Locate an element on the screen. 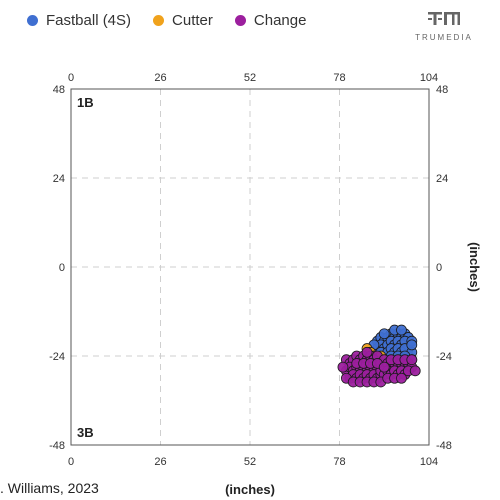  data-points is located at coordinates (379, 356).